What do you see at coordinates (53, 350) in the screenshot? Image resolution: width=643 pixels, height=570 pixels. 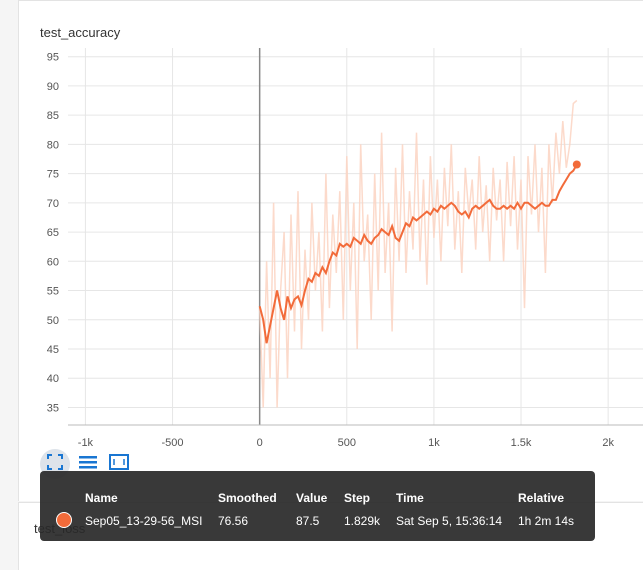 I see `y-tick-label: 45` at bounding box center [53, 350].